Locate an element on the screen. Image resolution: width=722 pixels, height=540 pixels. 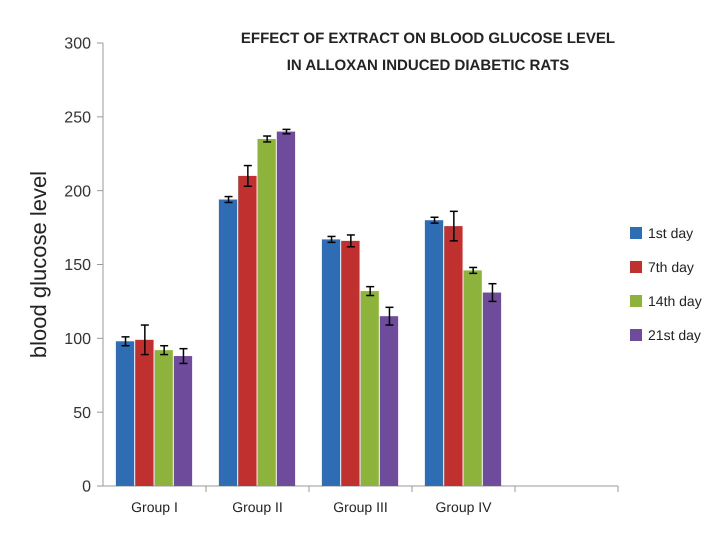
y-axis-title: blood glucose level is located at coordinates (38, 264).